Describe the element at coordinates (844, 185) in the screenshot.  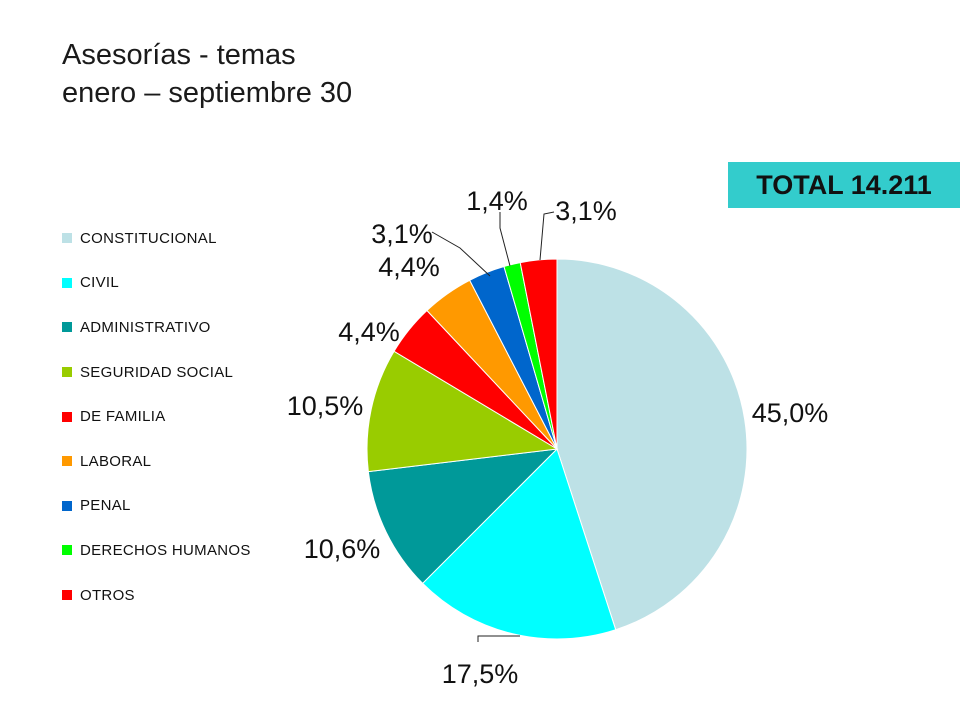
I see `total-badge: TOTAL 14.211` at that location.